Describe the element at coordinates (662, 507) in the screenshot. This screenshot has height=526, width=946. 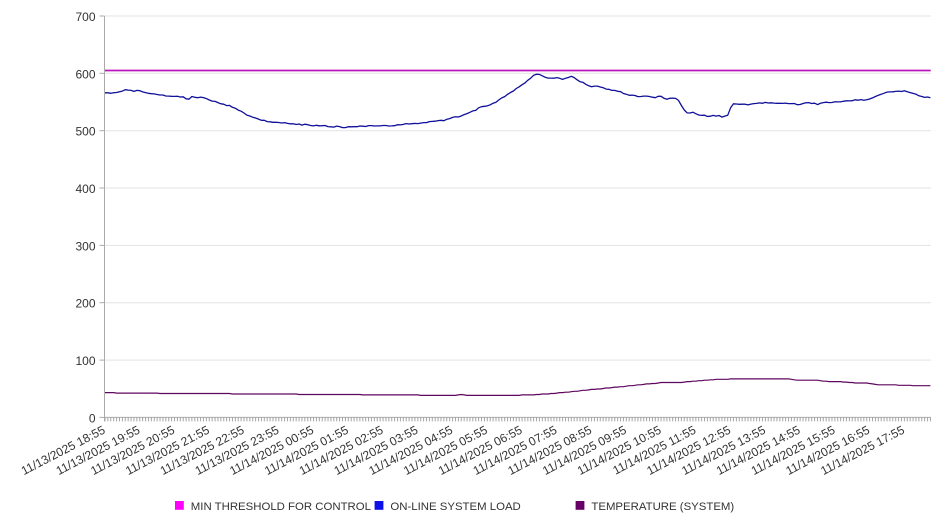
I see `svg-text: TEMPERATURE (SYSTEM)` at that location.